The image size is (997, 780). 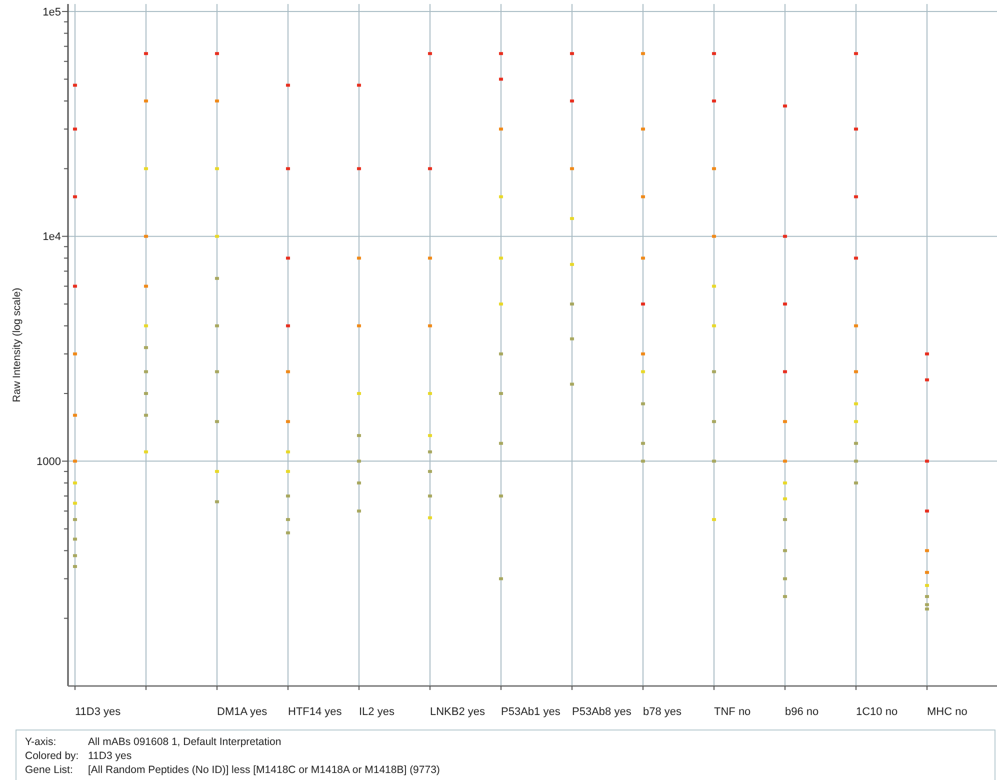 What do you see at coordinates (662, 712) in the screenshot?
I see `x-tick-label: b78 yes` at bounding box center [662, 712].